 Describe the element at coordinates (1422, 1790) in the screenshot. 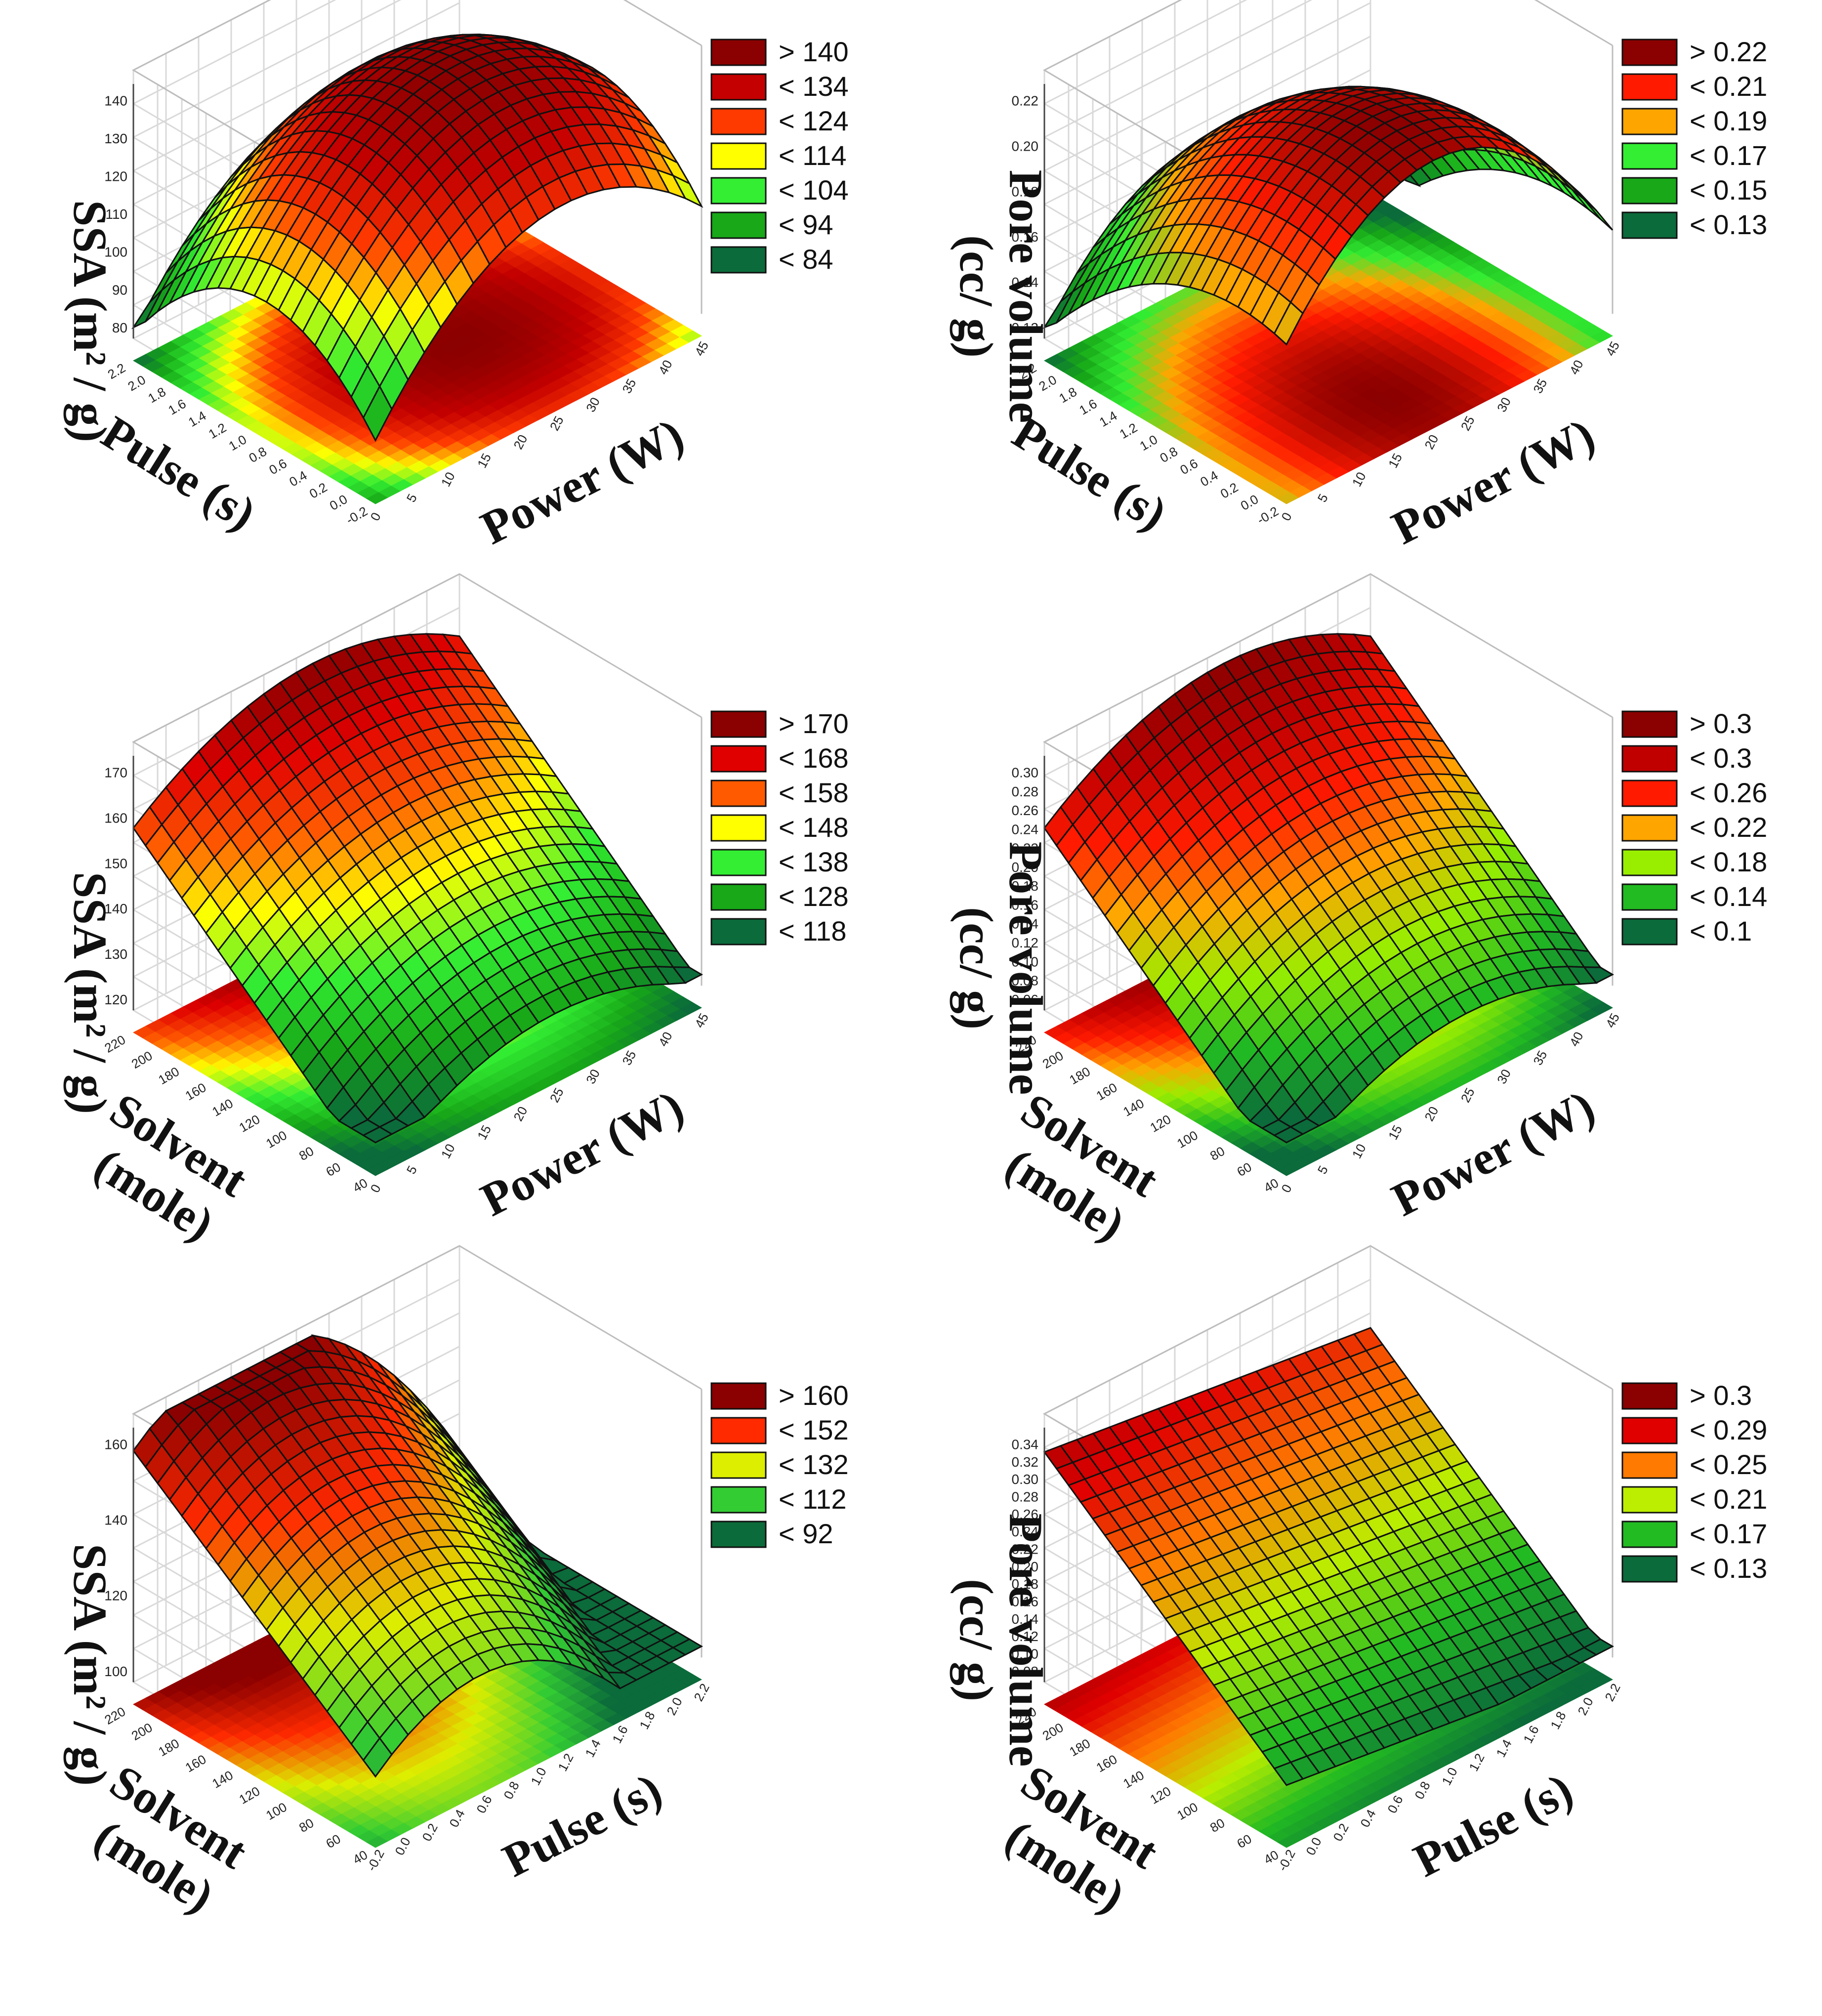

I see `x-tick-label: 0.8` at that location.